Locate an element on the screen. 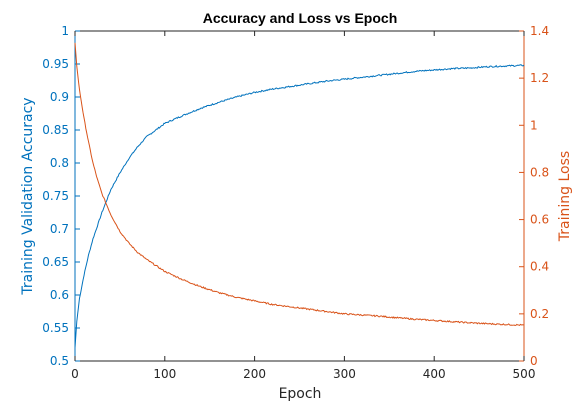  y-left-tick-label: 0.55 is located at coordinates (55, 328).